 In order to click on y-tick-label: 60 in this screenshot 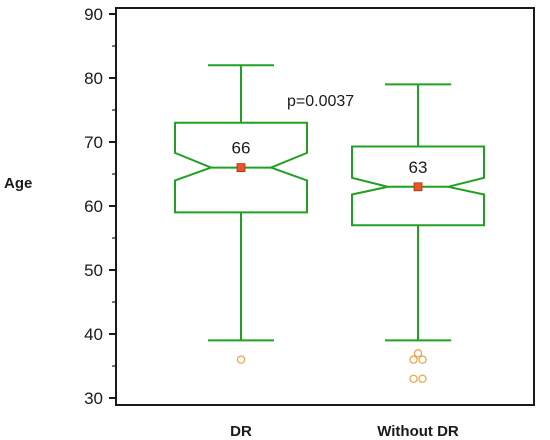, I will do `click(93, 206)`.